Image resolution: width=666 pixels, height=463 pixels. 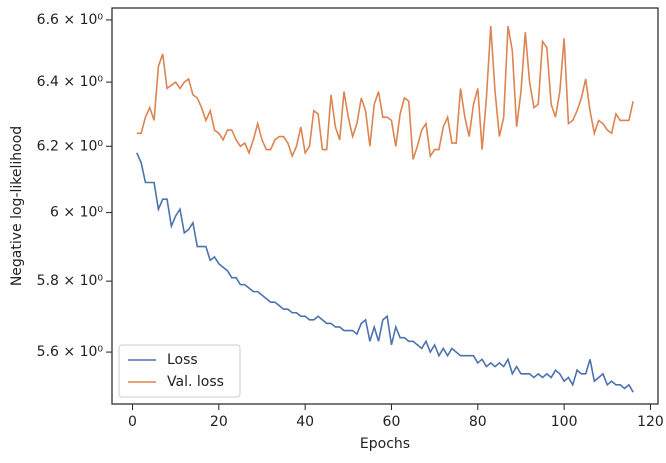 What do you see at coordinates (132, 422) in the screenshot?
I see `x-tick-label: 0` at bounding box center [132, 422].